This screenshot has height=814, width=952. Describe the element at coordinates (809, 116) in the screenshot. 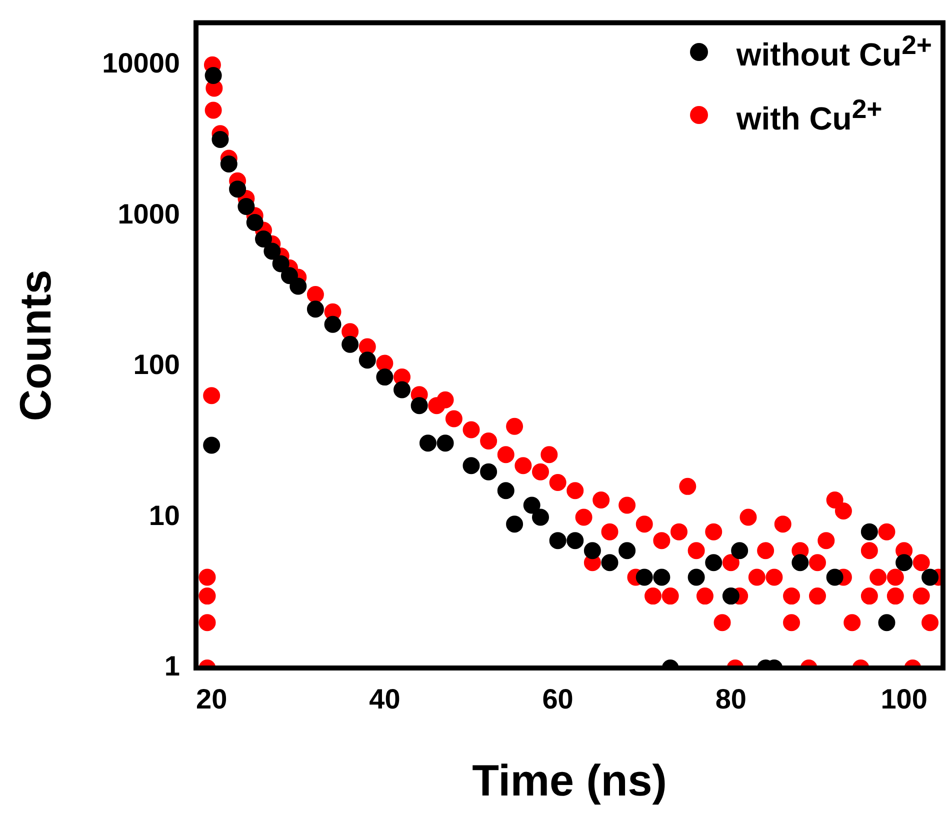

I see `legend-label: with Cu$^{2+}$` at that location.